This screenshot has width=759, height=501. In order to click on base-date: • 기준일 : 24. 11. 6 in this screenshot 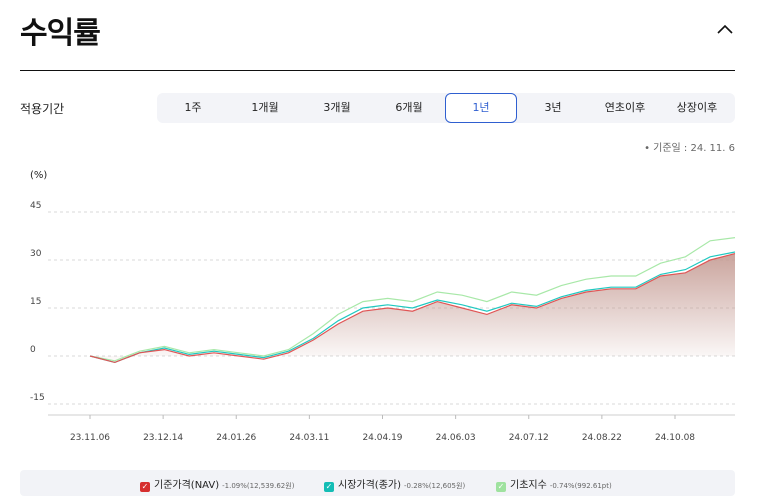, I will do `click(689, 148)`.